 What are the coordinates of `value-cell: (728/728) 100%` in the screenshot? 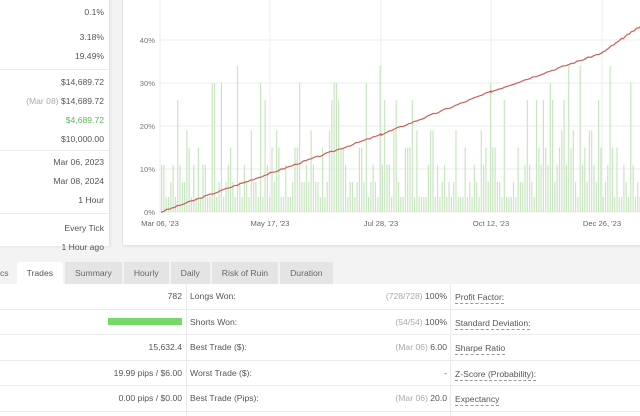 It's located at (416, 296).